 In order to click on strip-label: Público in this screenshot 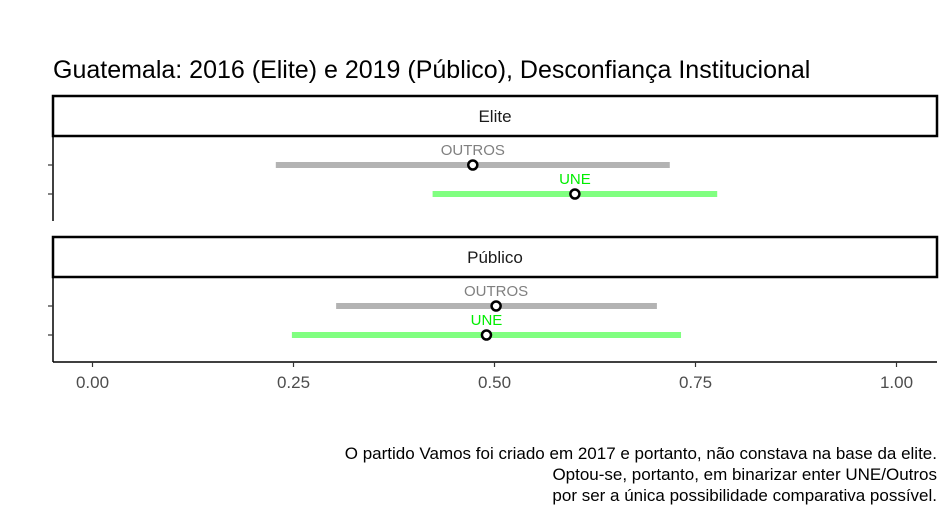, I will do `click(495, 257)`.